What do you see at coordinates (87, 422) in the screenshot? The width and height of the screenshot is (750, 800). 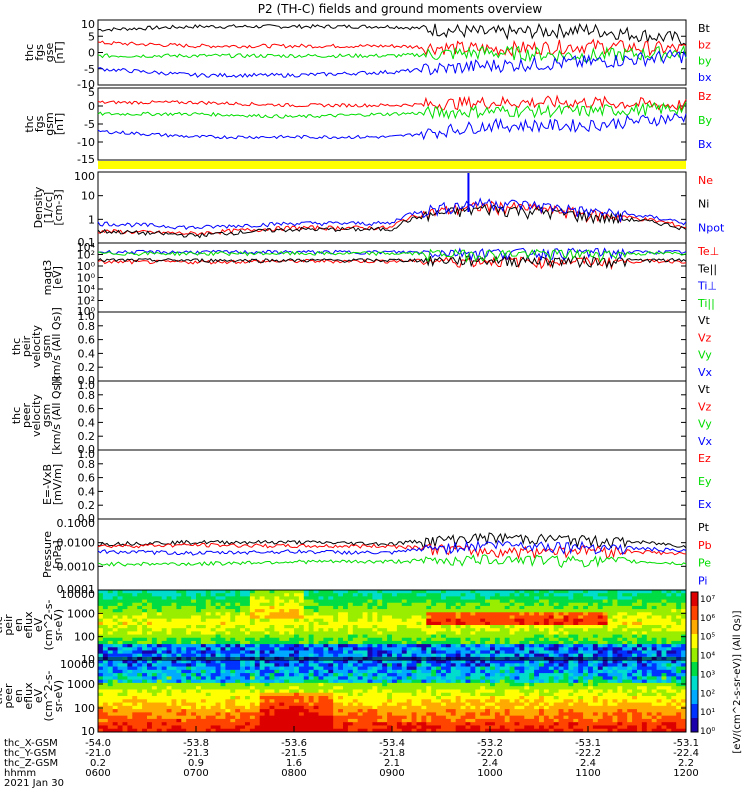 I see `y-tick-label: 0.4` at bounding box center [87, 422].